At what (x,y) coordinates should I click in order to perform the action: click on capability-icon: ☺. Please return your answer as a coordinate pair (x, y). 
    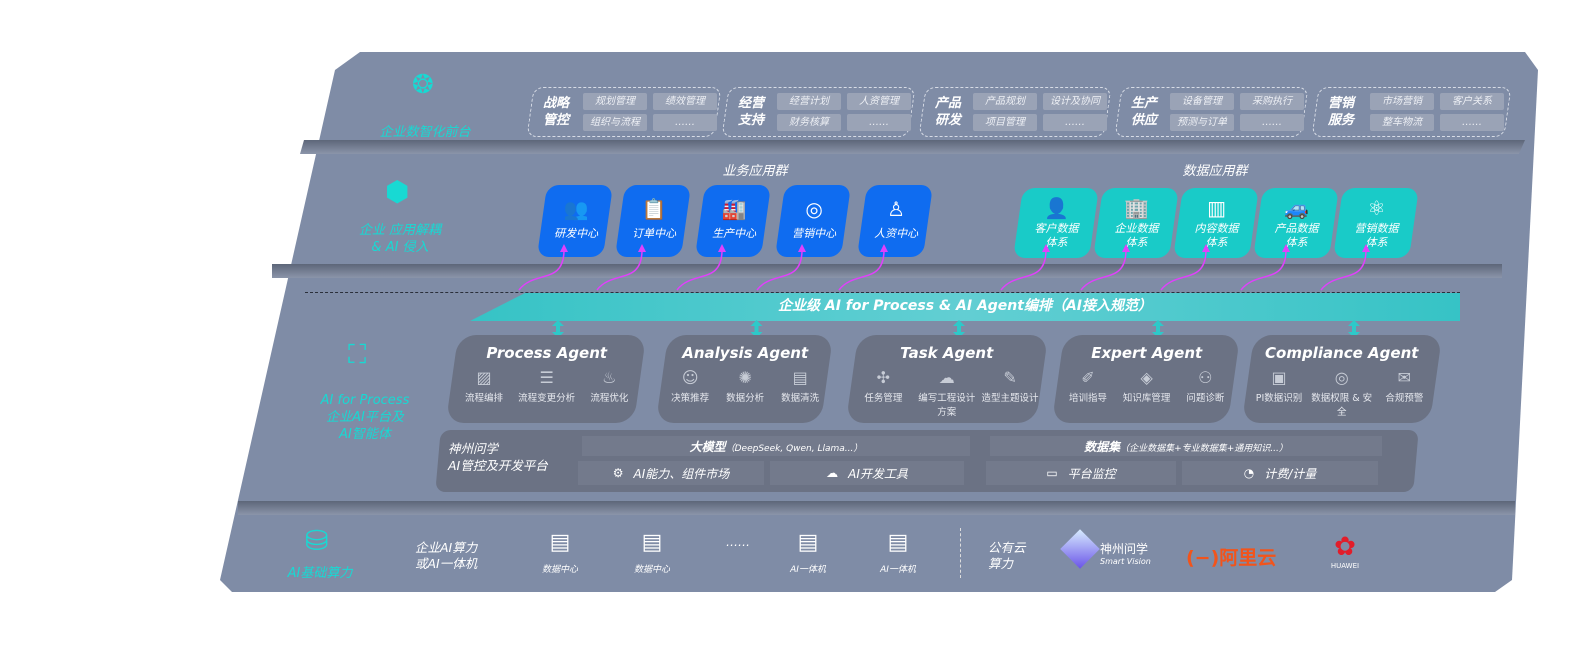
    Looking at the image, I should click on (690, 377).